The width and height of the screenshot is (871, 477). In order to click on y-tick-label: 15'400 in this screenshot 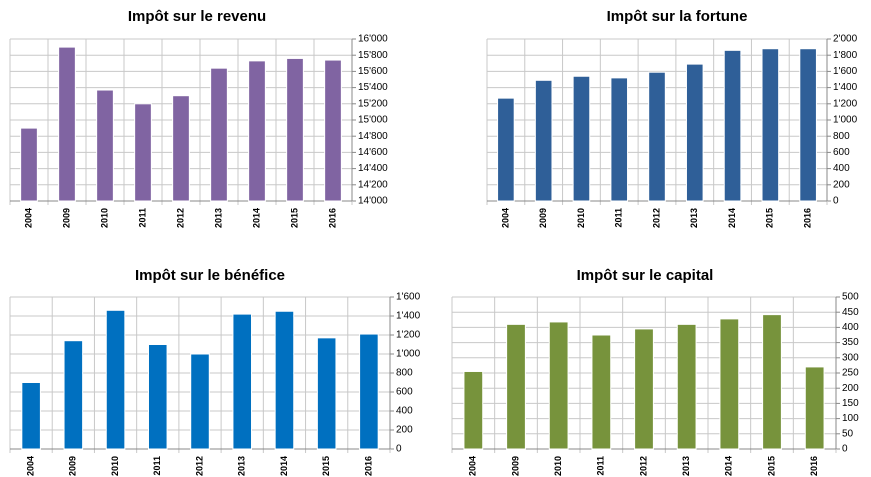, I will do `click(373, 87)`.